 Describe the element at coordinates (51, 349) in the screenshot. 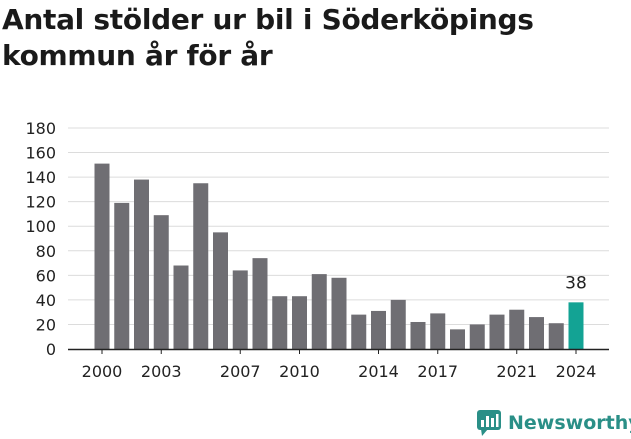

I see `y-tick-label: 0` at that location.